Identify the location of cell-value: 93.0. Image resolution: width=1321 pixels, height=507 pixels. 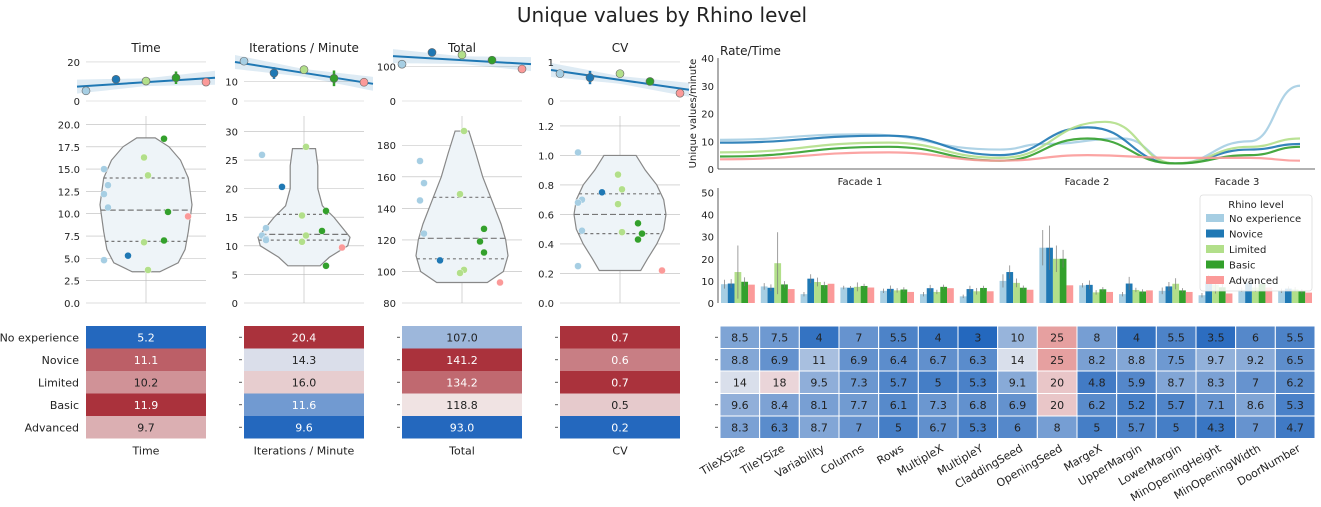
(462, 427).